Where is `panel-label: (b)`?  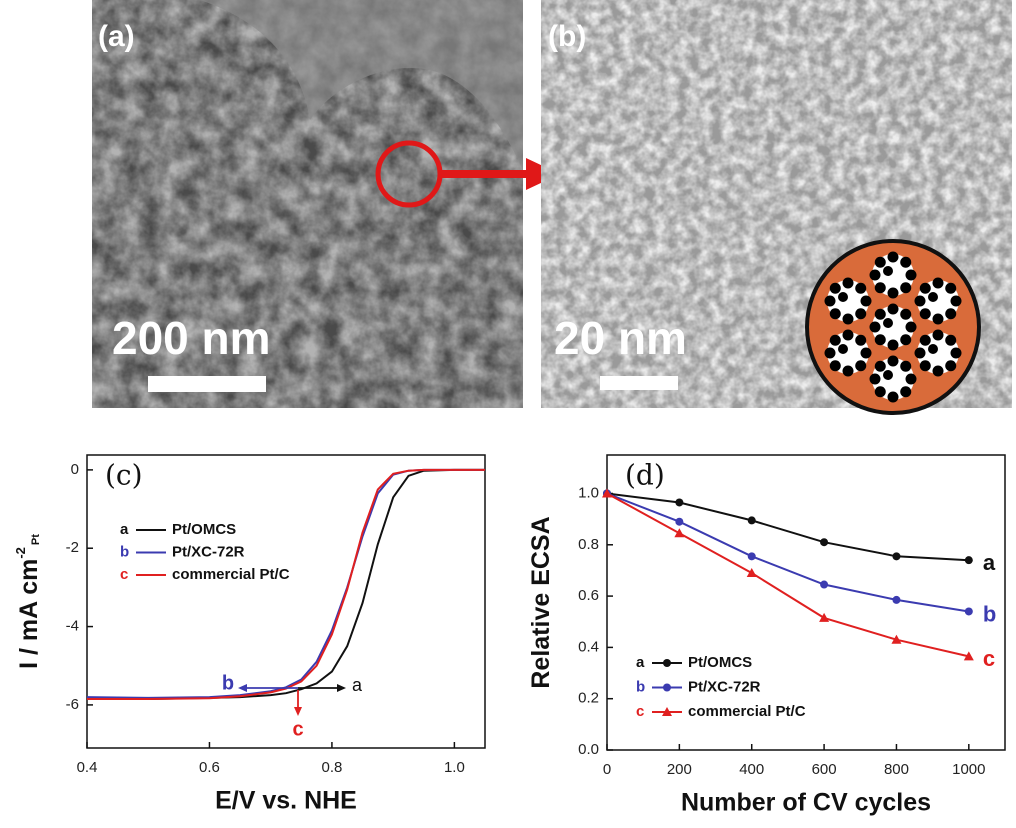 panel-label: (b) is located at coordinates (567, 36).